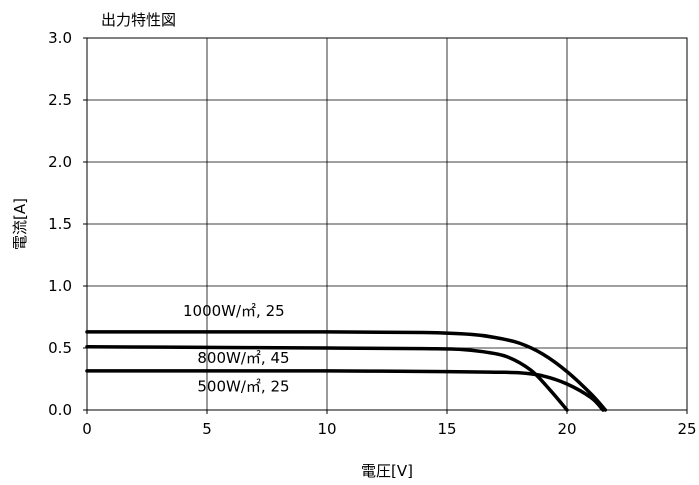 The height and width of the screenshot is (485, 699). Describe the element at coordinates (387, 471) in the screenshot. I see `x-axis-title: 電圧[V]` at that location.